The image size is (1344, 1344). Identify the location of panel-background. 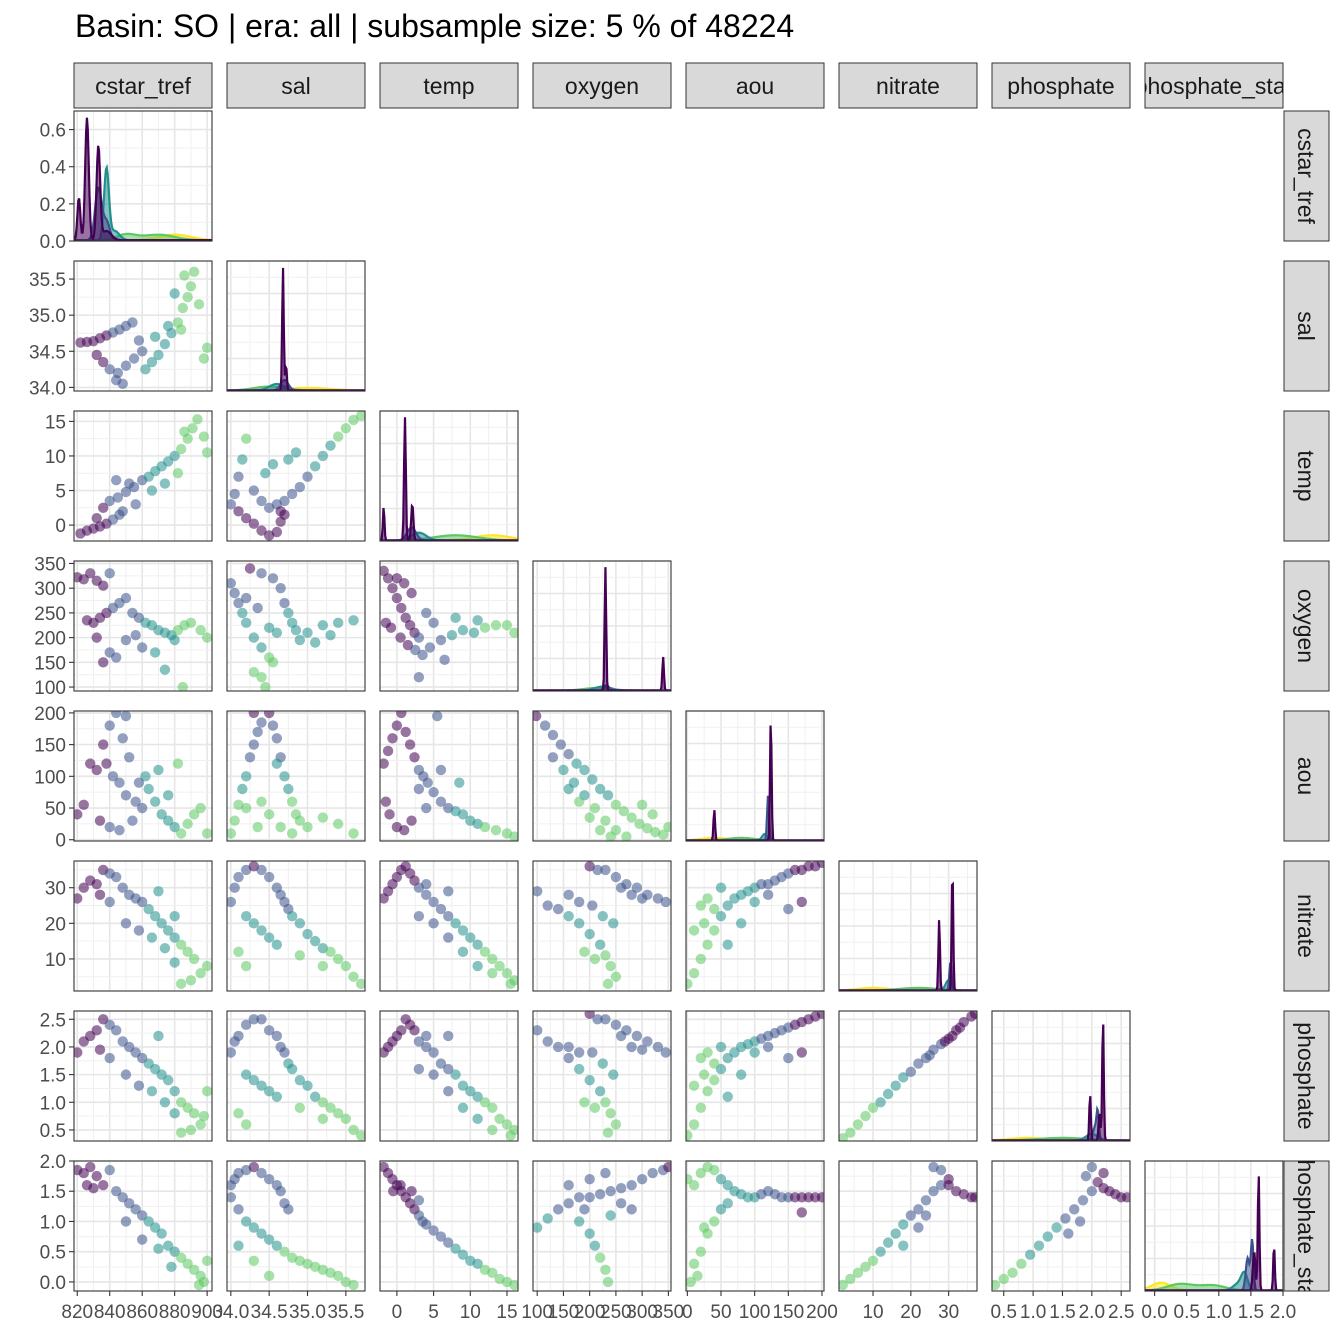
(602, 926).